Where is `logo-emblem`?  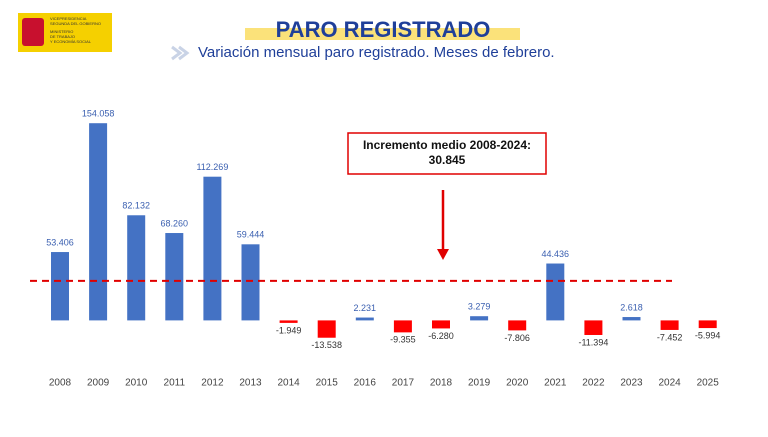
logo-emblem is located at coordinates (33, 32).